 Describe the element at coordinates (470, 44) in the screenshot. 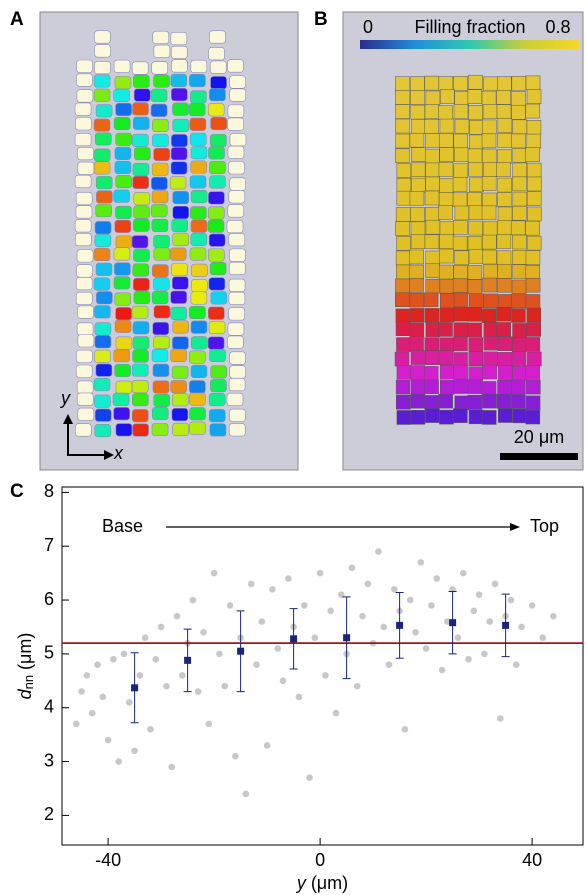

I see `colorbar` at that location.